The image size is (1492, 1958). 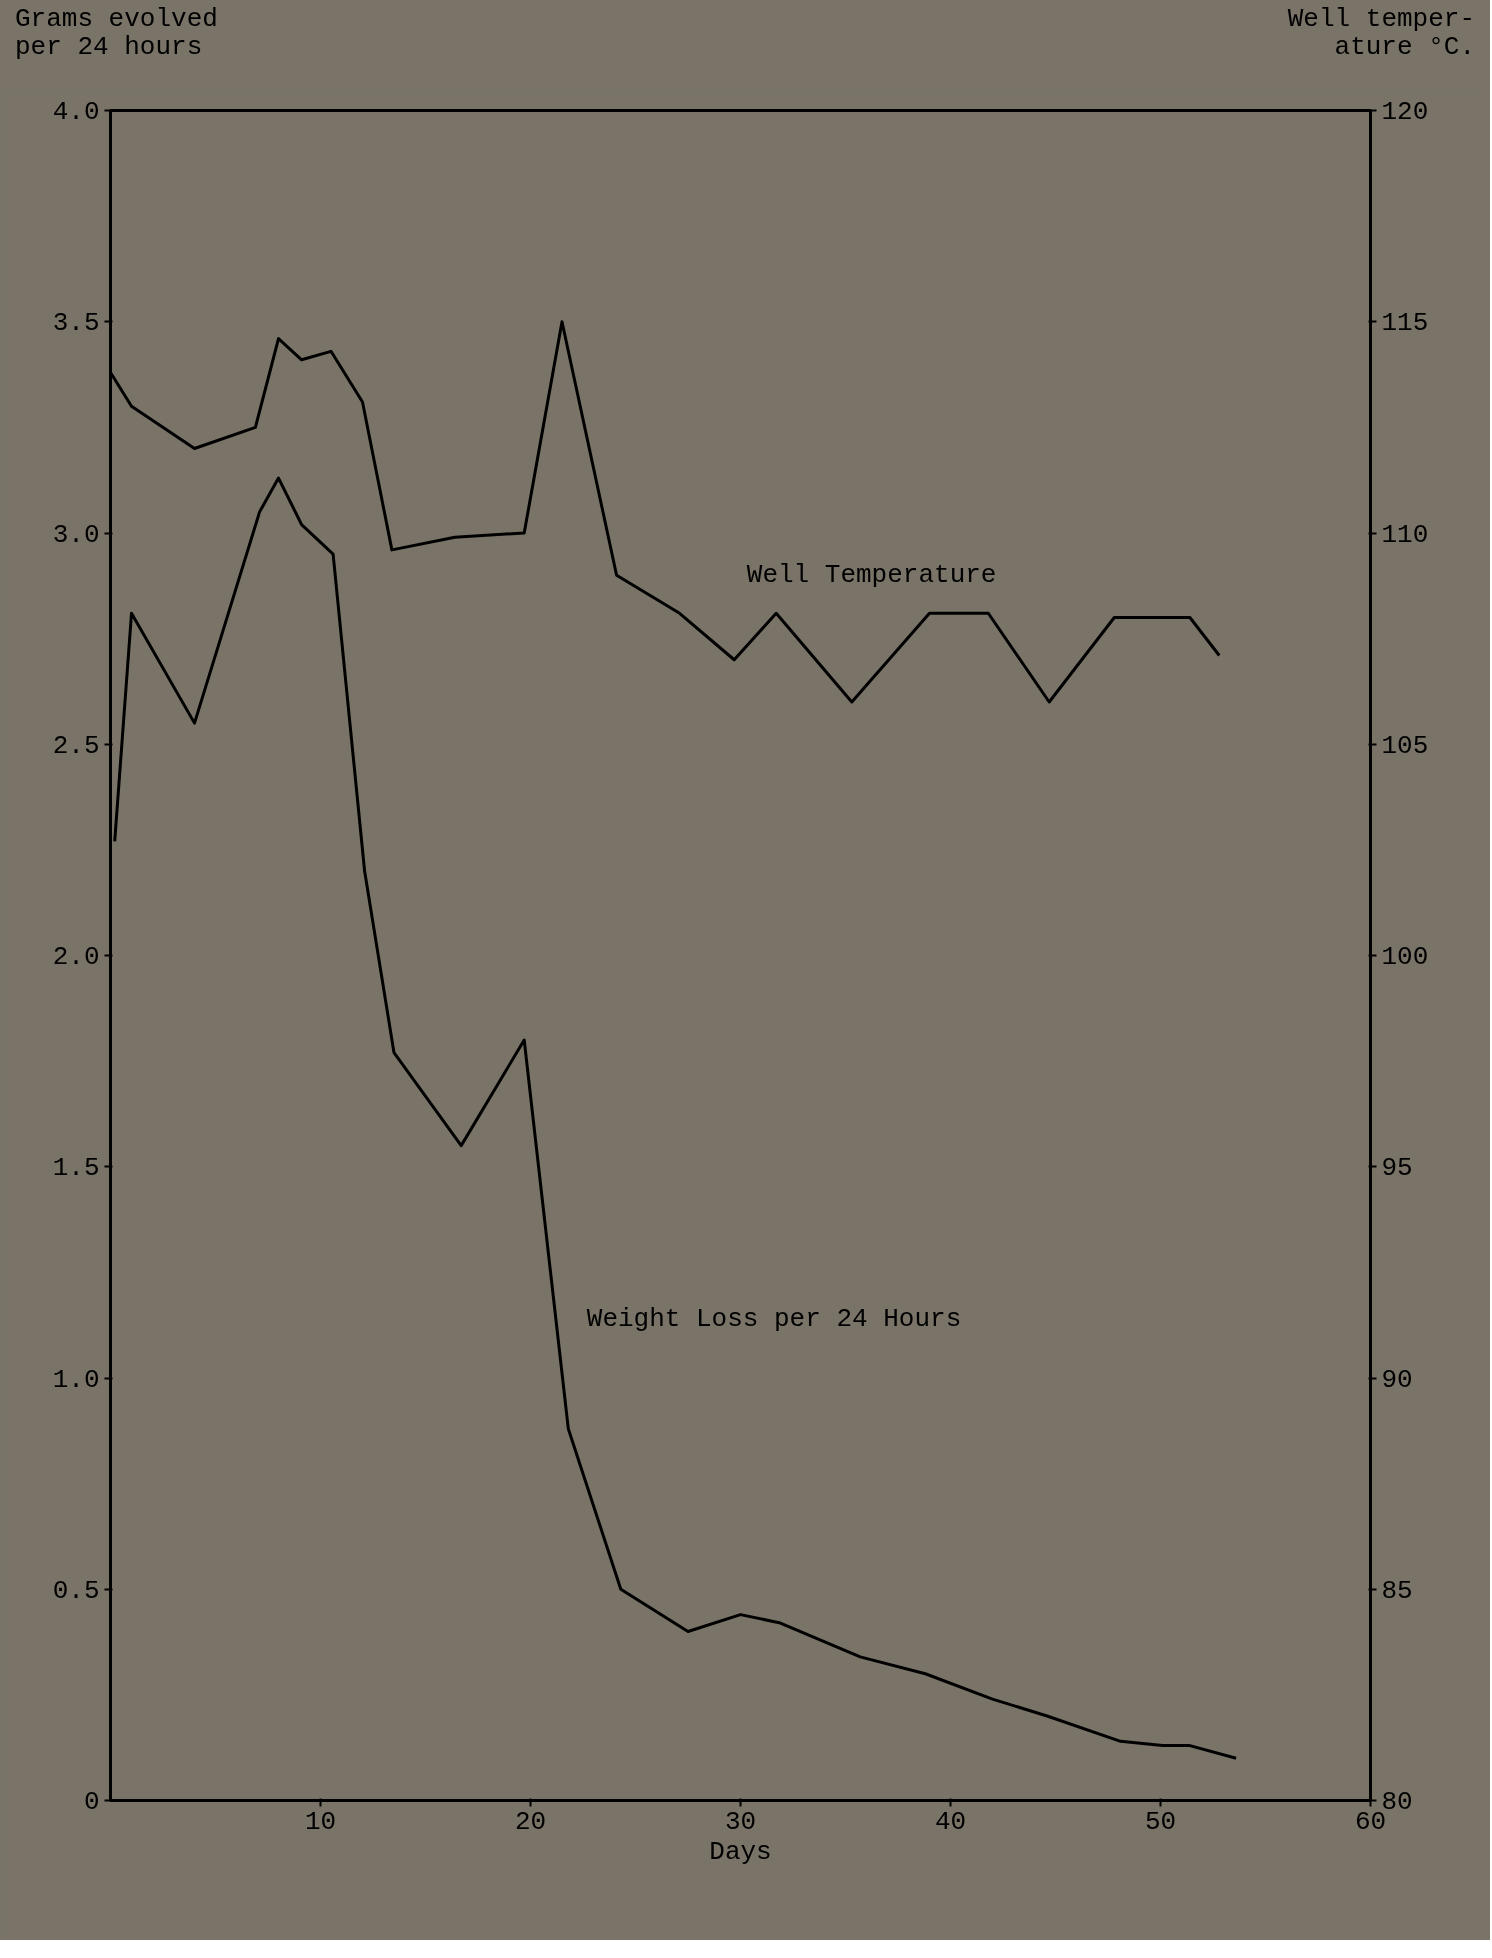 What do you see at coordinates (1160, 1821) in the screenshot?
I see `x-tick-label: 50` at bounding box center [1160, 1821].